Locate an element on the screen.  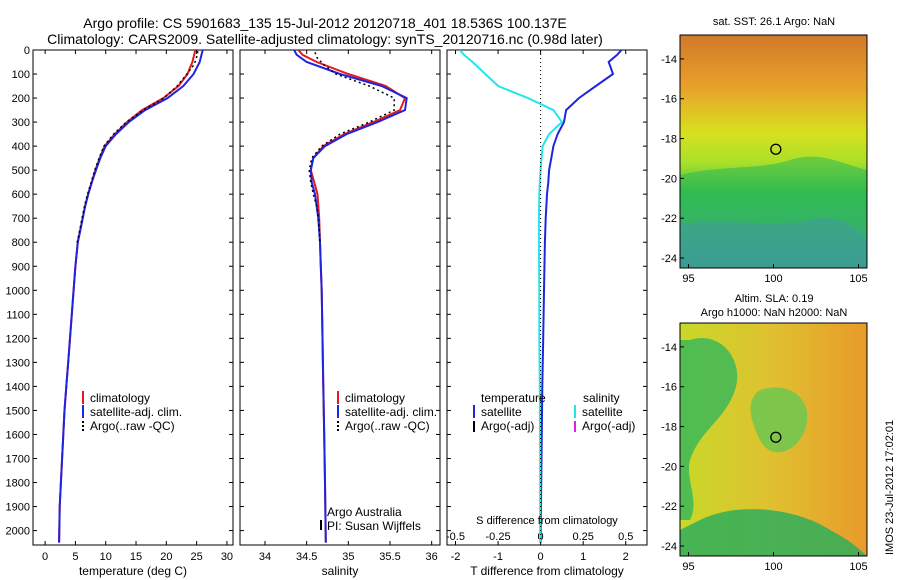
x-tick-label: 30 is located at coordinates (227, 557).